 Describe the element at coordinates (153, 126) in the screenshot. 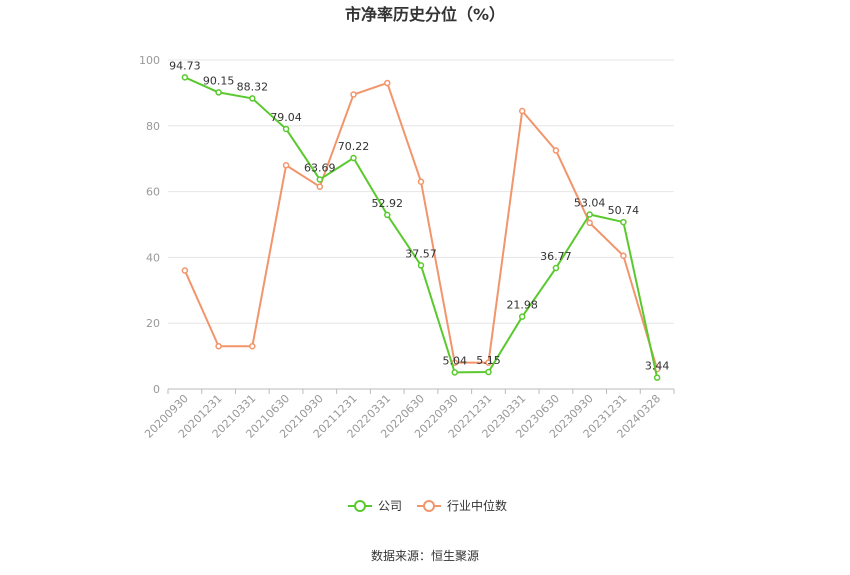

I see `y-tick-label: 80` at that location.